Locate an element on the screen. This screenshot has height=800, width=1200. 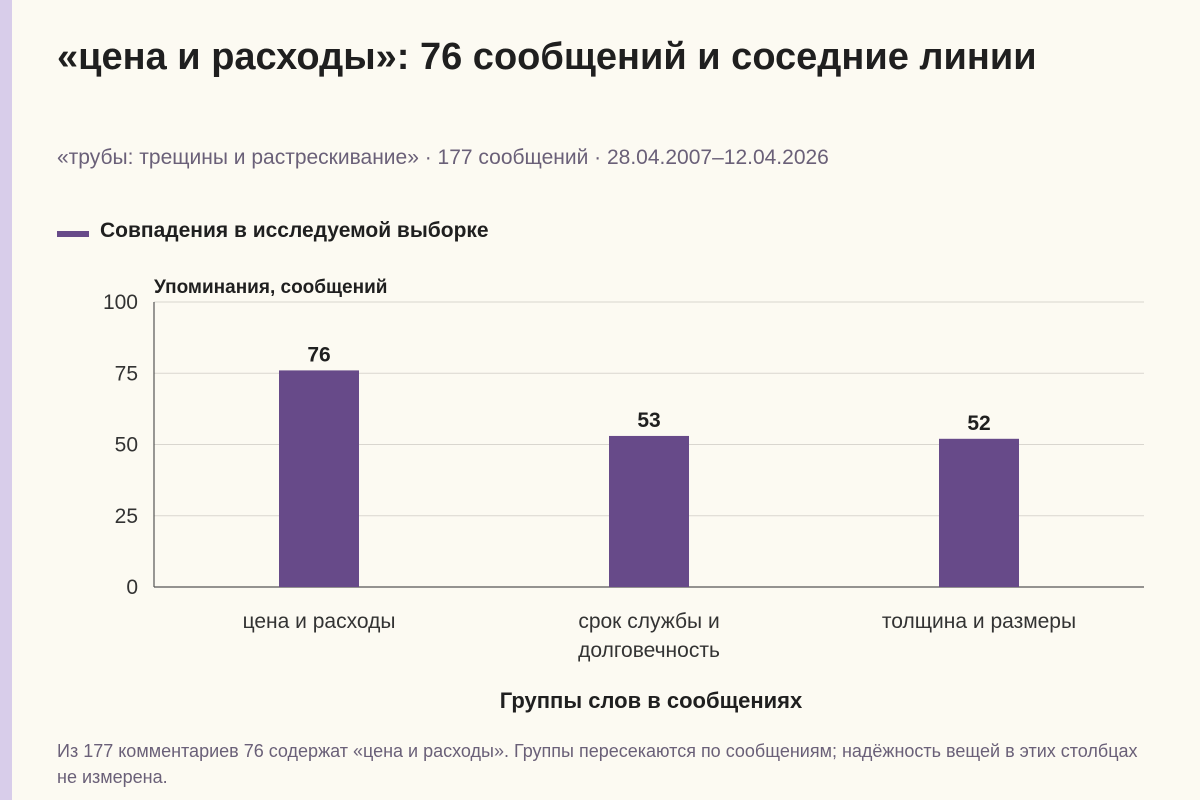
x-tick-label: цена и расходы is located at coordinates (319, 621).